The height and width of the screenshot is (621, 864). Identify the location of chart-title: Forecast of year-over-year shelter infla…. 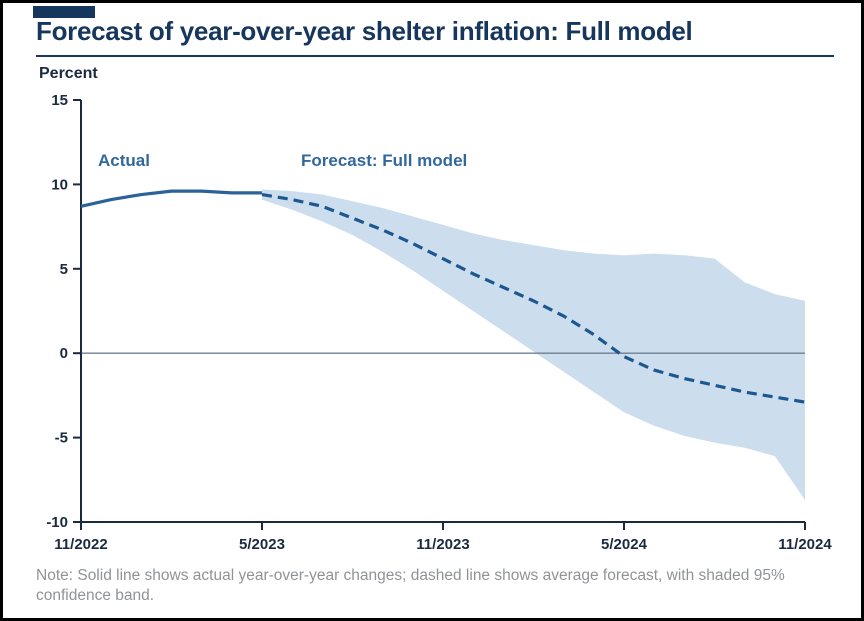
(364, 31).